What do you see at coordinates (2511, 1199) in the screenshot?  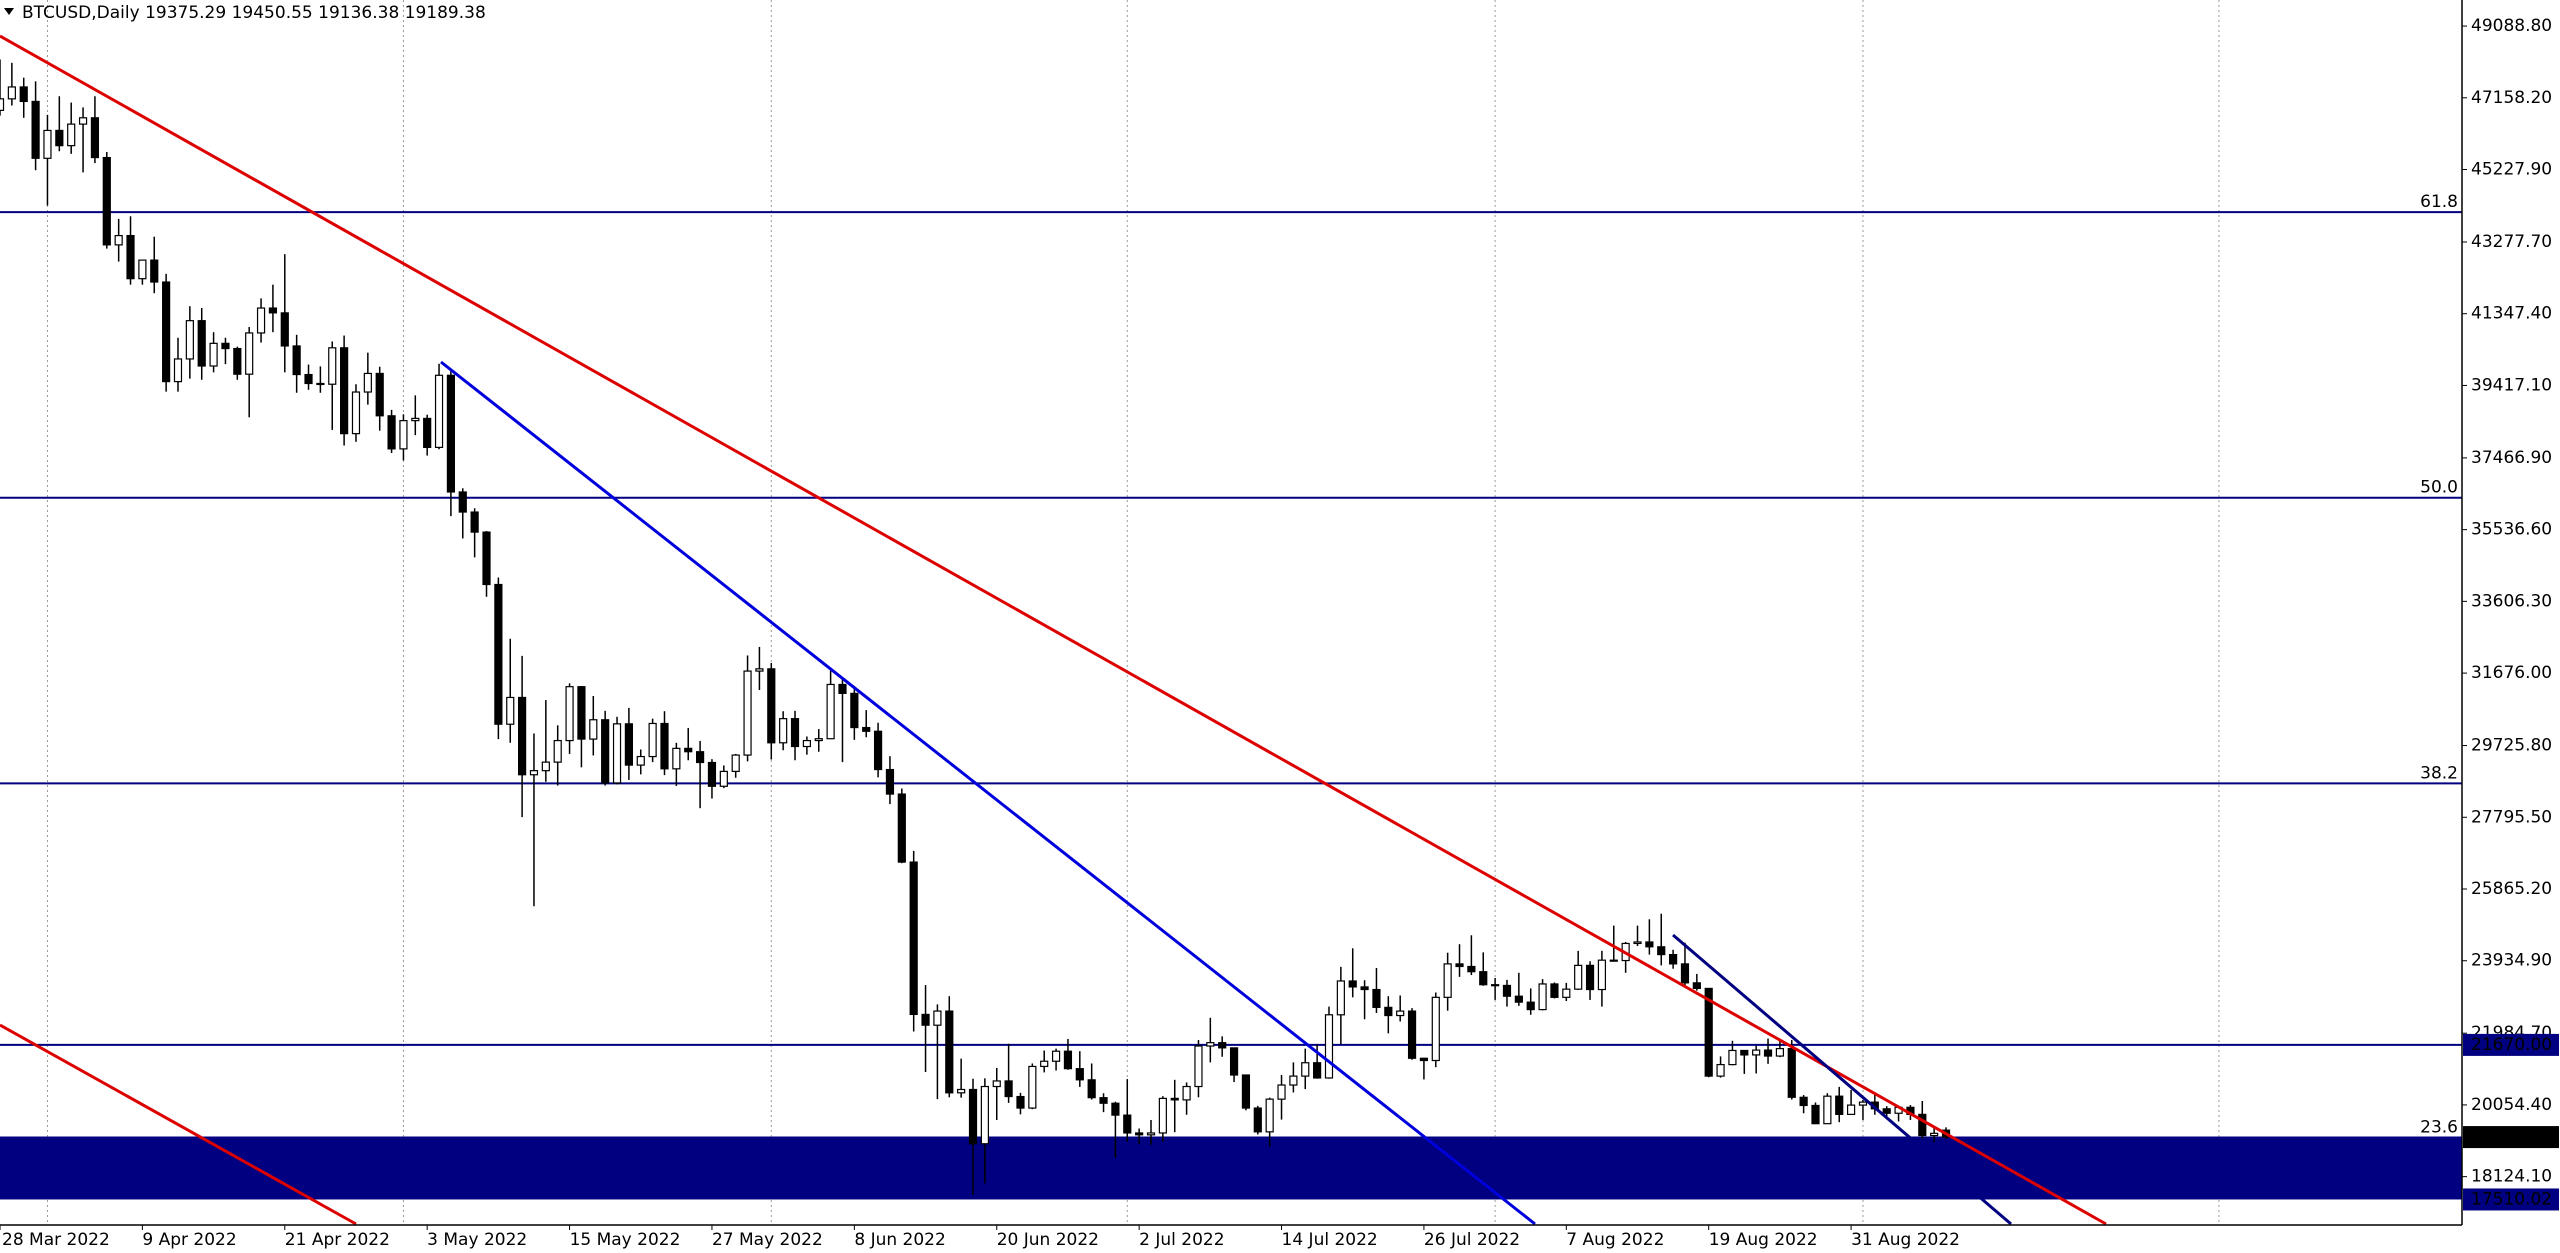 I see `zone-label: 17510.02` at bounding box center [2511, 1199].